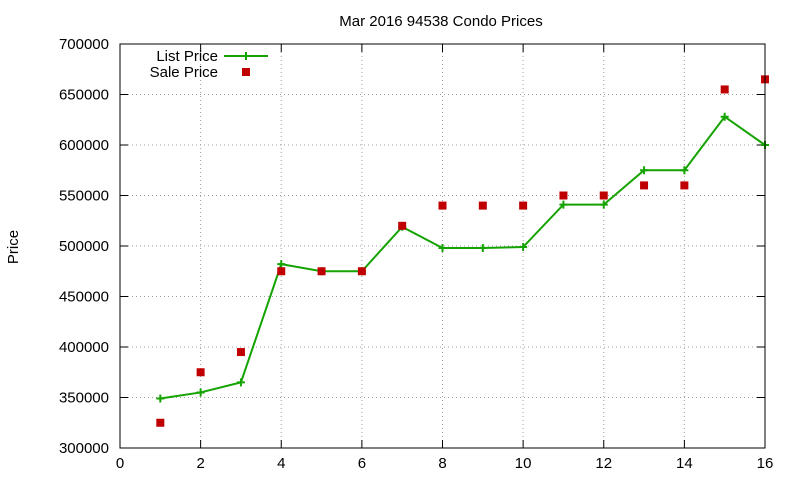 This screenshot has width=800, height=480. Describe the element at coordinates (187, 56) in the screenshot. I see `legend-label-list-price: List Price` at that location.